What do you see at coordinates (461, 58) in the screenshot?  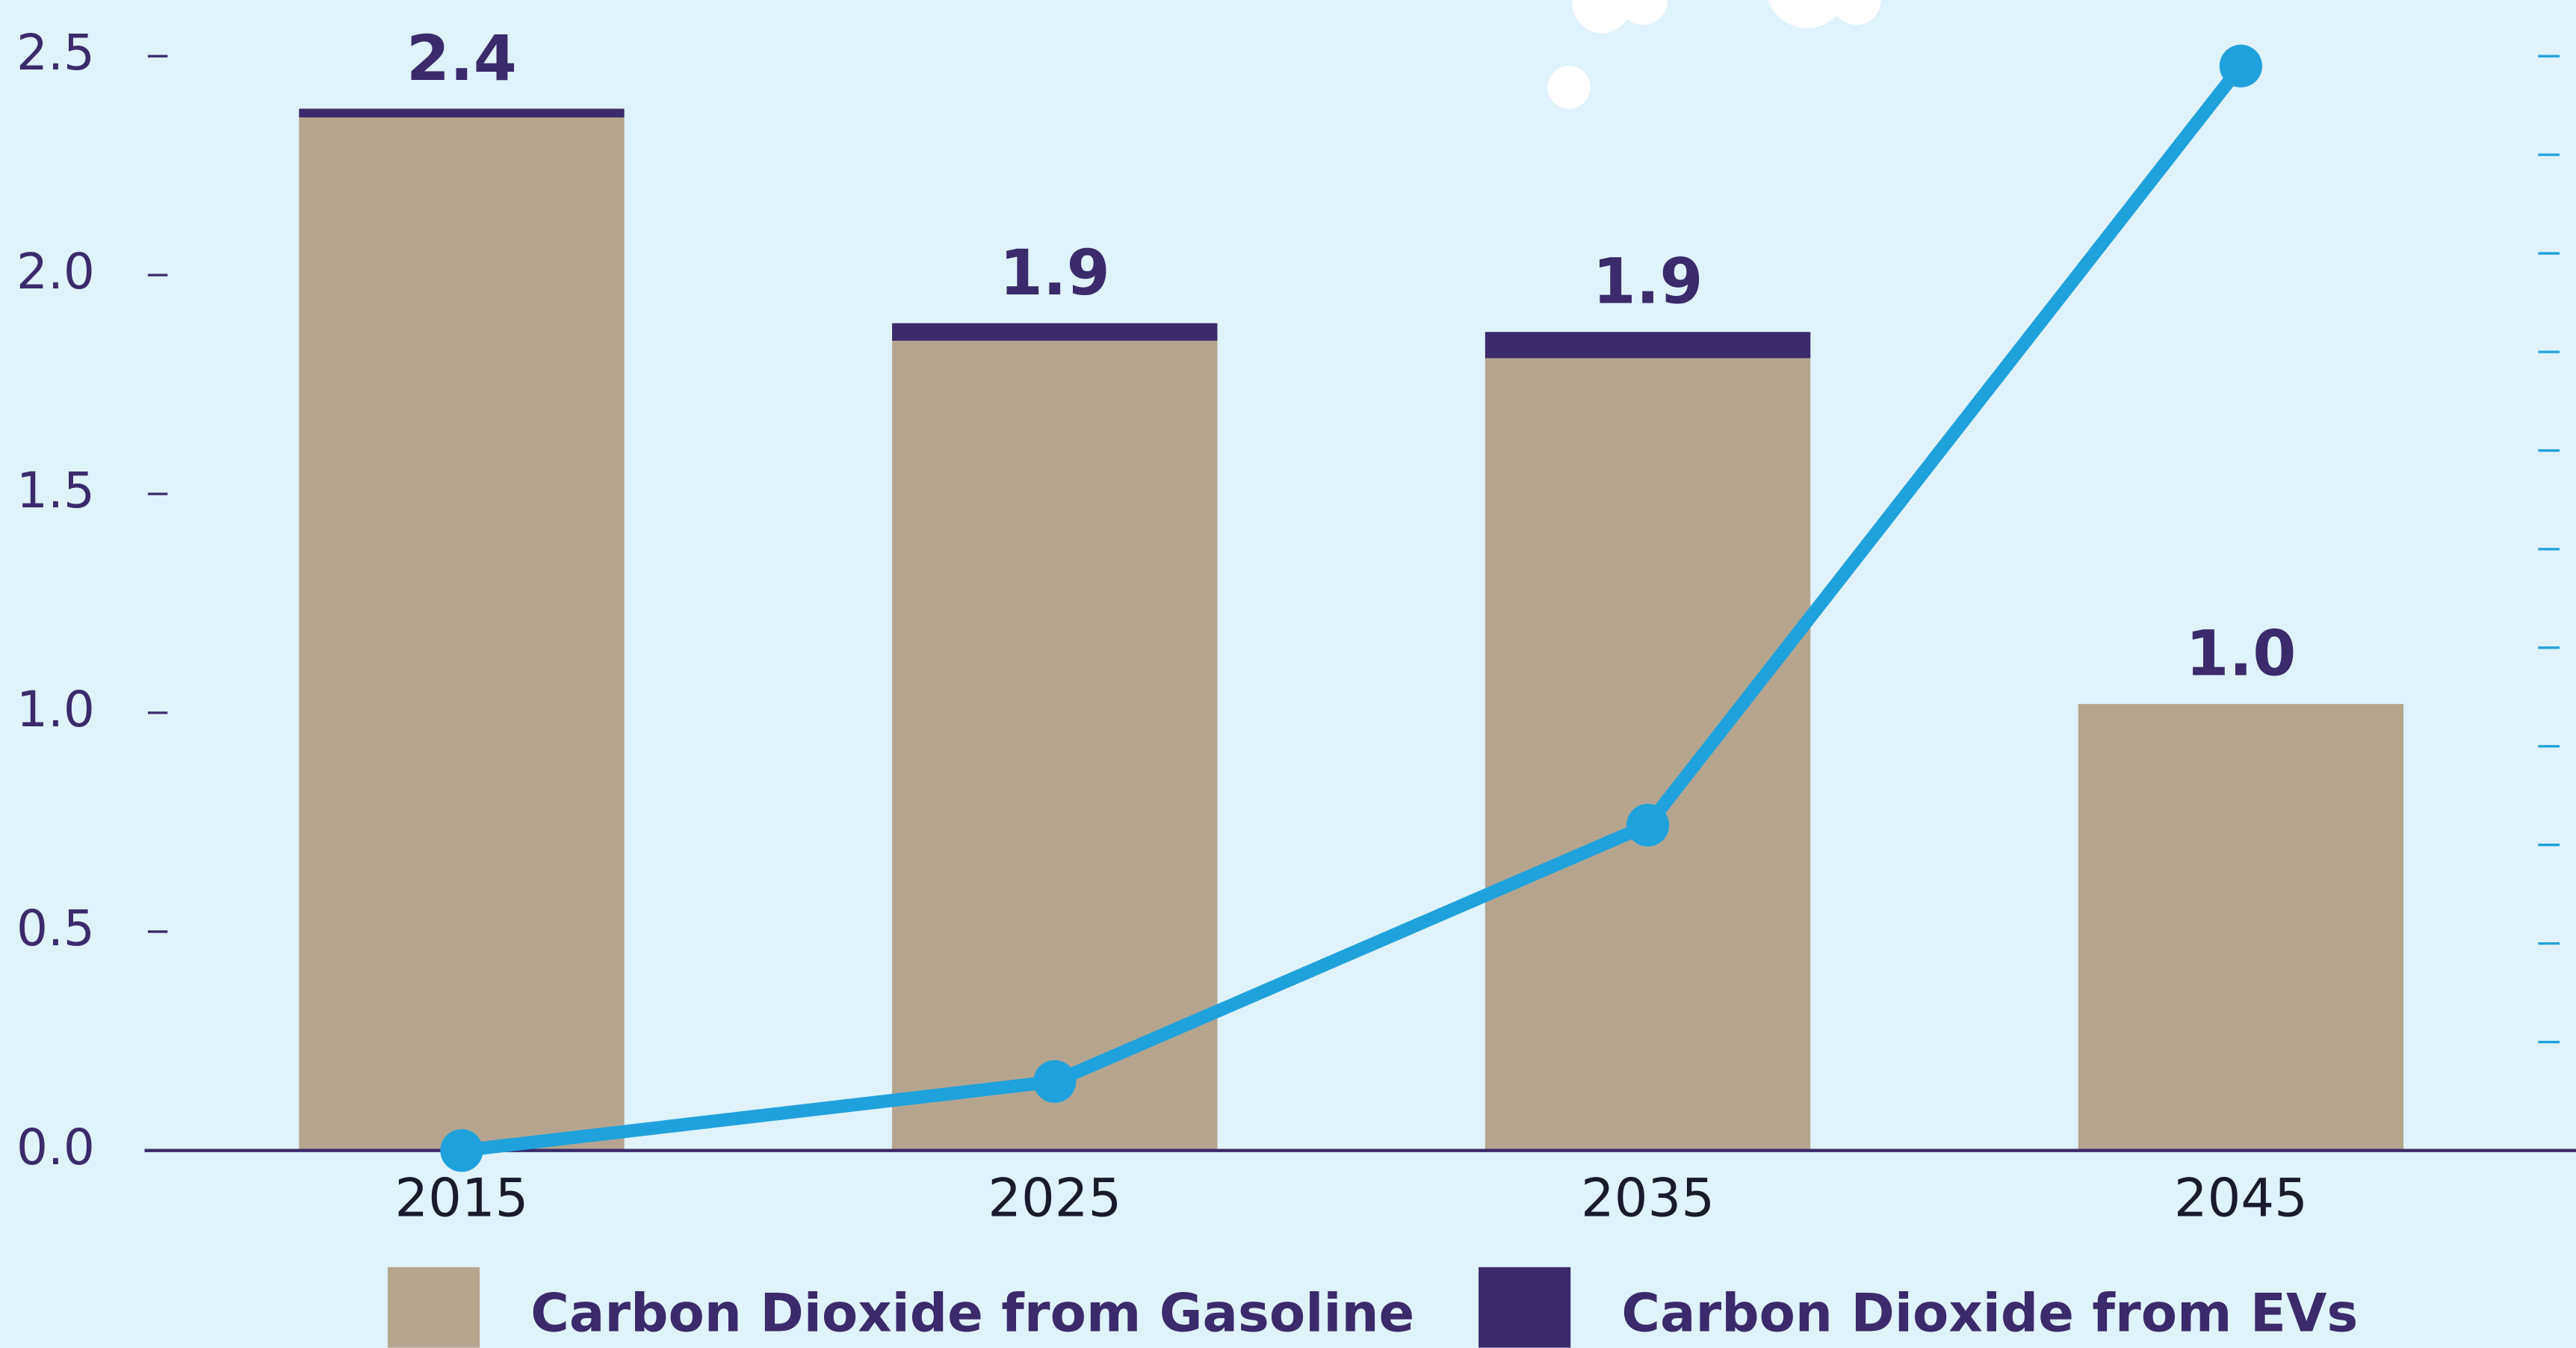 I see `total-label: 2.4` at bounding box center [461, 58].